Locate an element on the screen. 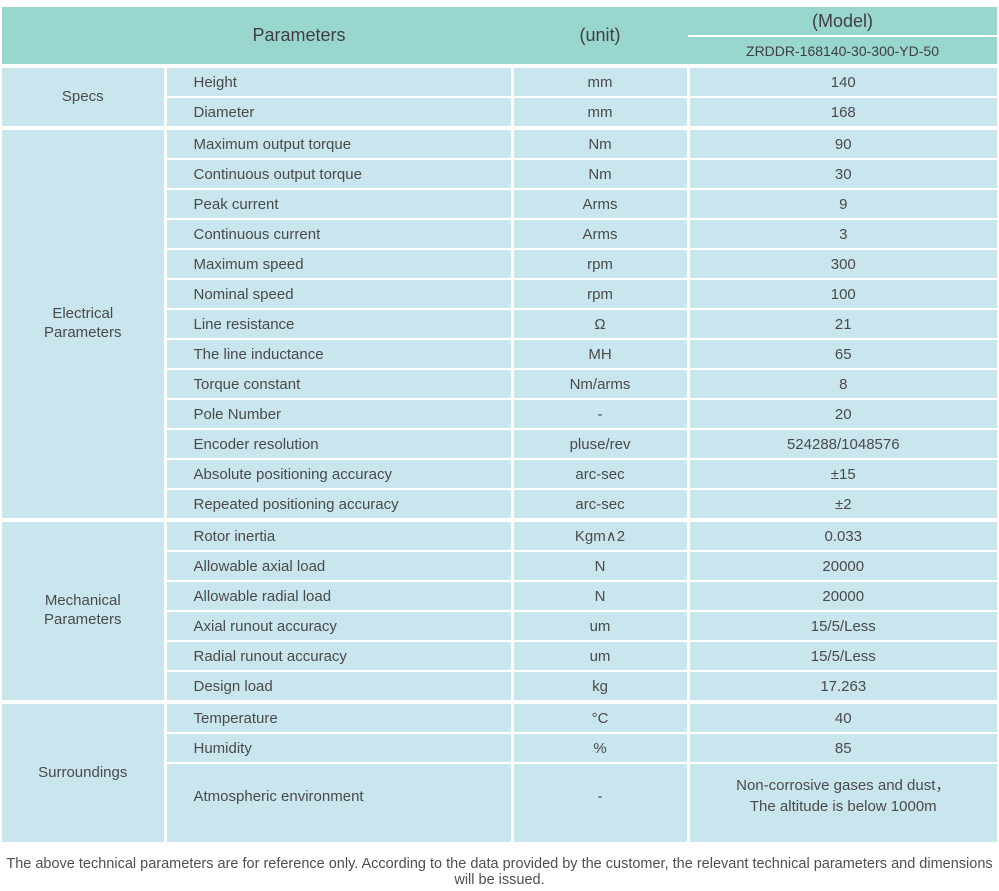 This screenshot has height=891, width=999. value-cell: 90 is located at coordinates (843, 142).